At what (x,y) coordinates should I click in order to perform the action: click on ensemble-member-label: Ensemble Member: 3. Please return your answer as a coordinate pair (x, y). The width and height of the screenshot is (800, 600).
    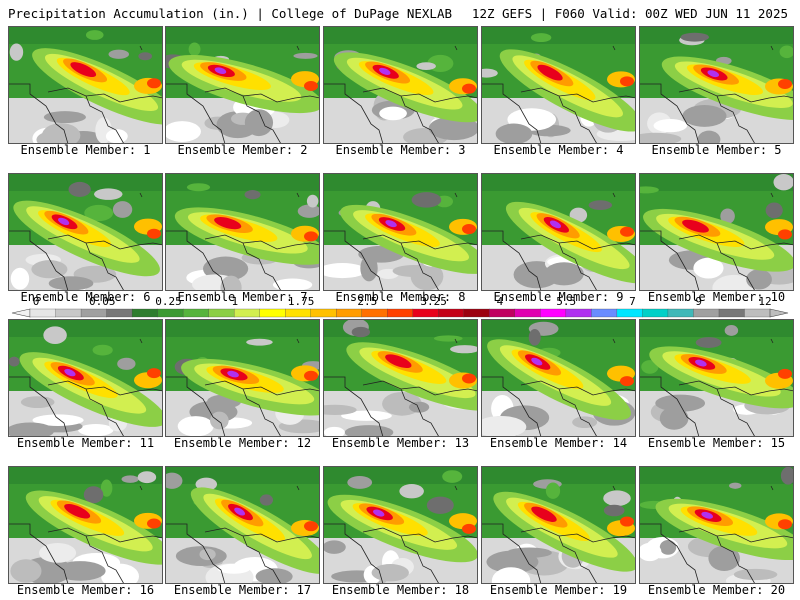
    Looking at the image, I should click on (400, 150).